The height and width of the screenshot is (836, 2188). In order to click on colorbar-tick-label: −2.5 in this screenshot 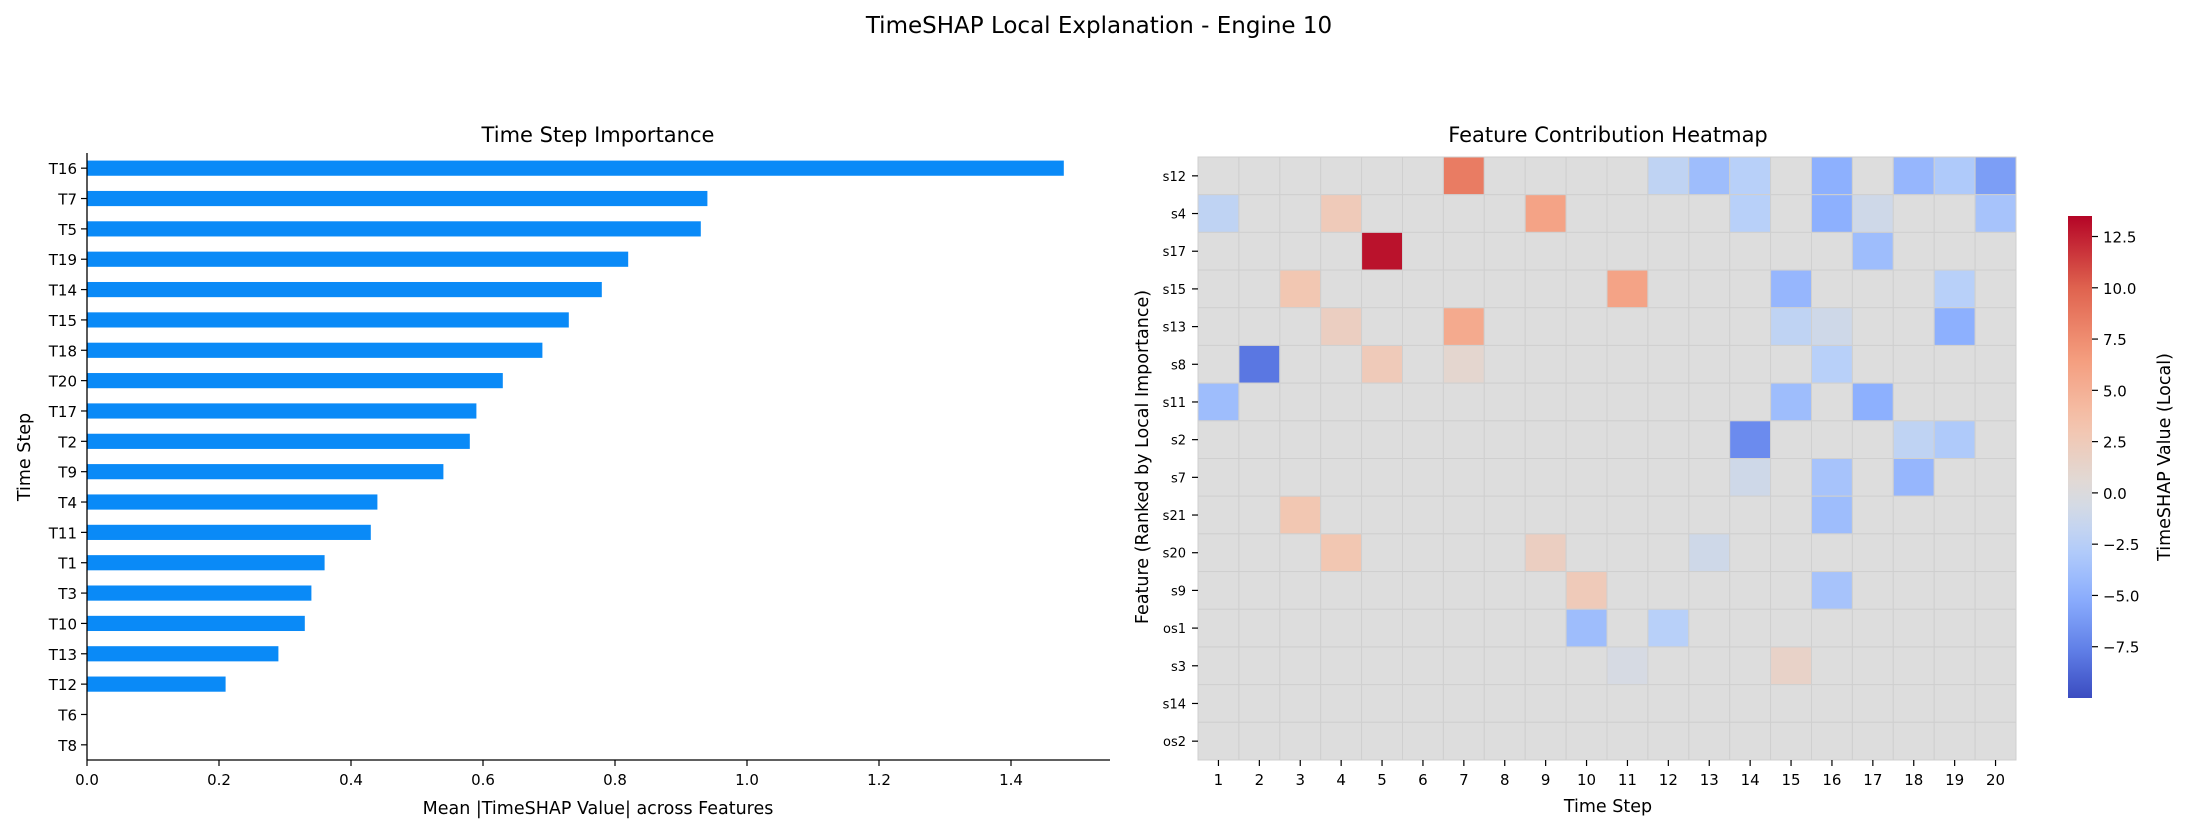, I will do `click(2121, 545)`.